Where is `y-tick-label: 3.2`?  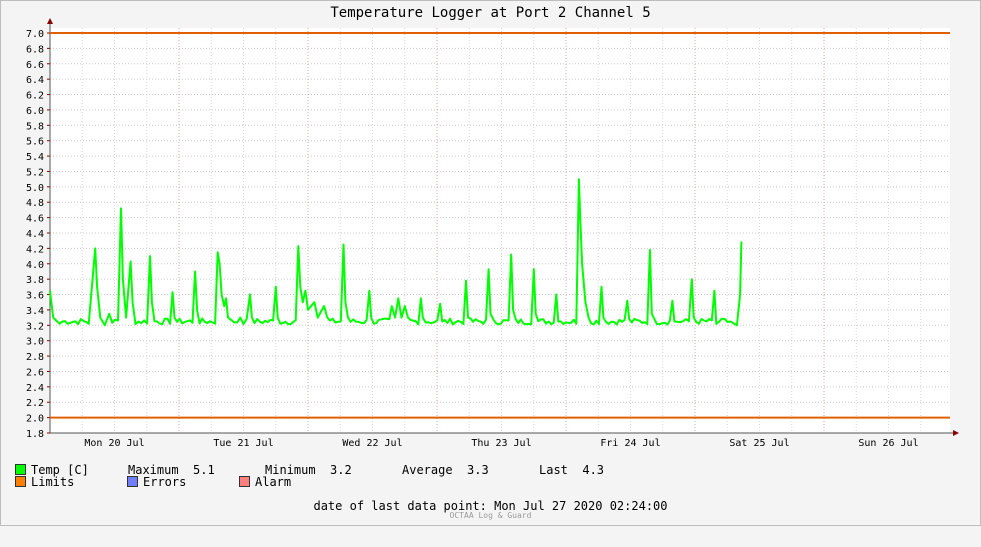
y-tick-label: 3.2 is located at coordinates (35, 326).